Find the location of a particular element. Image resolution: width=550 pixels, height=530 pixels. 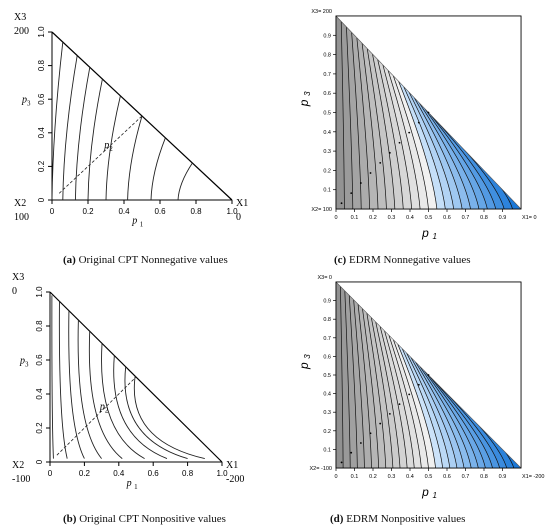

caption-c: (c) EDRM Nonnegative values is located at coordinates (402, 260).